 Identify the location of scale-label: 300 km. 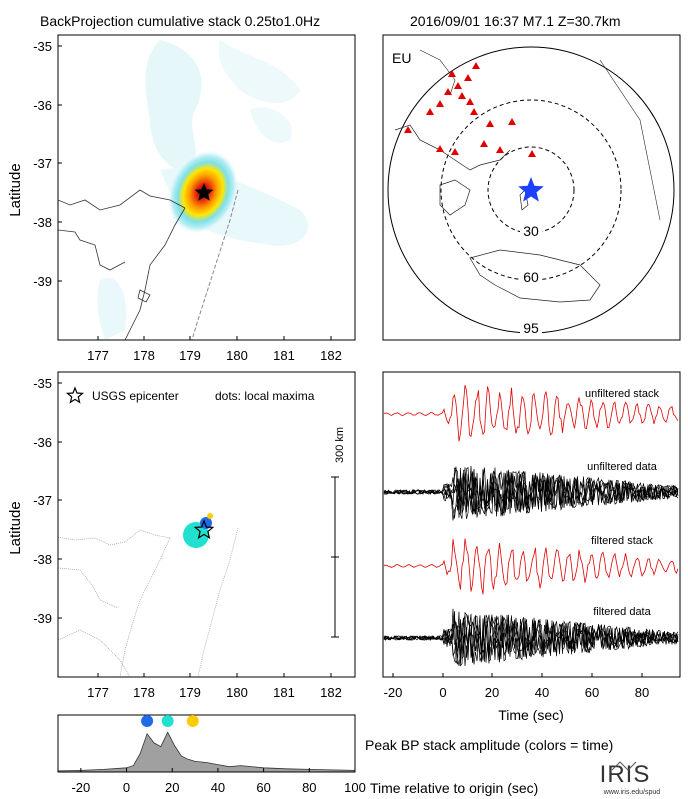
(340, 445).